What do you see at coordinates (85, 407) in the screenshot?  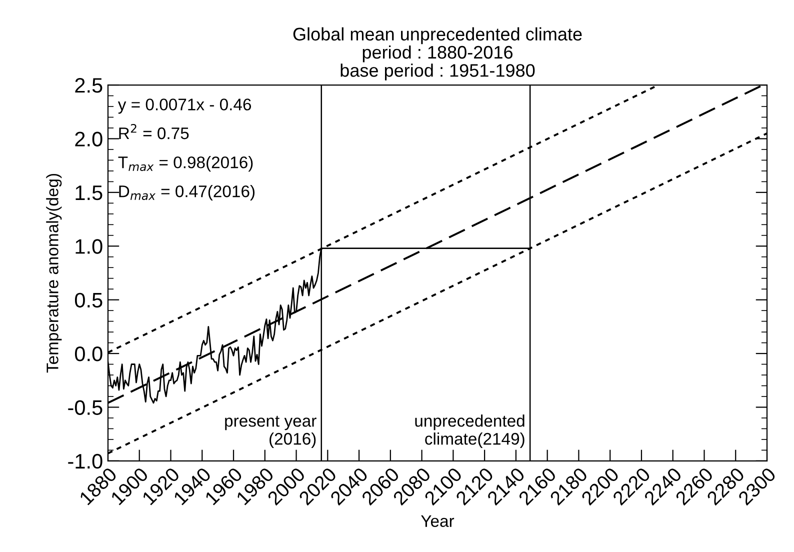 I see `y-tick-label: -0.5` at bounding box center [85, 407].